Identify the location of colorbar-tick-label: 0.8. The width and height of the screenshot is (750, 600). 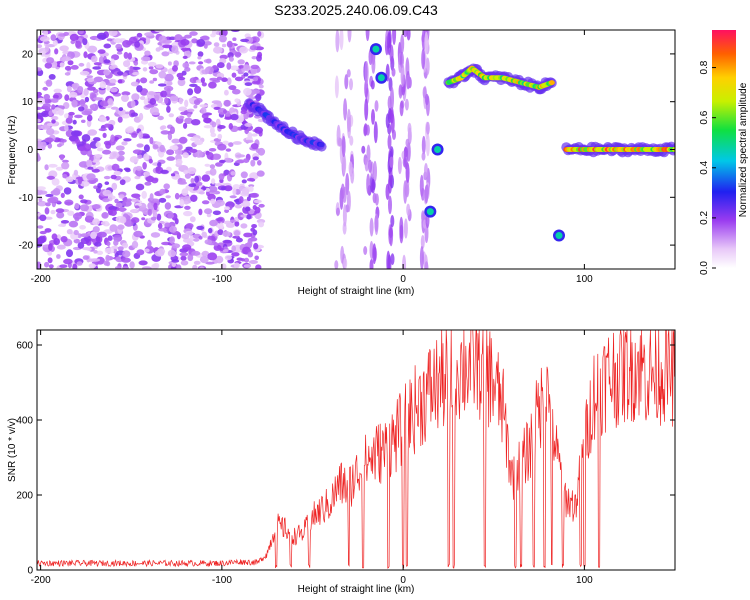
(704, 67).